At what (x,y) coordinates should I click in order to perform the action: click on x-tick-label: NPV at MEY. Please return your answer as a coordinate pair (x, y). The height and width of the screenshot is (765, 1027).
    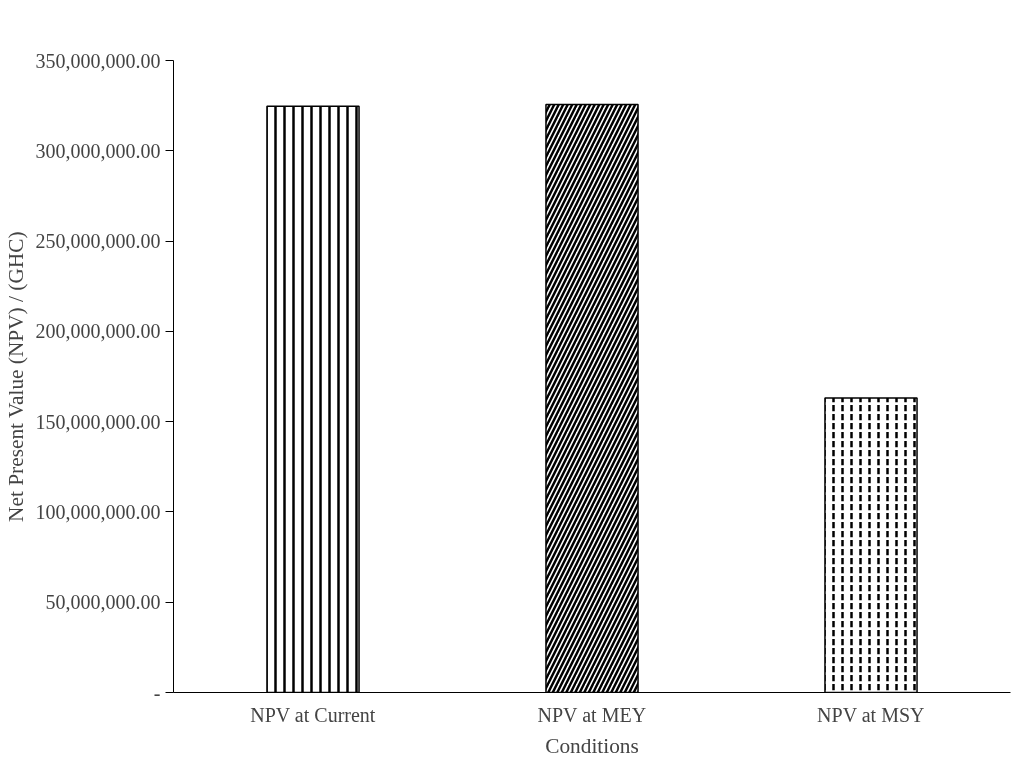
    Looking at the image, I should click on (592, 714).